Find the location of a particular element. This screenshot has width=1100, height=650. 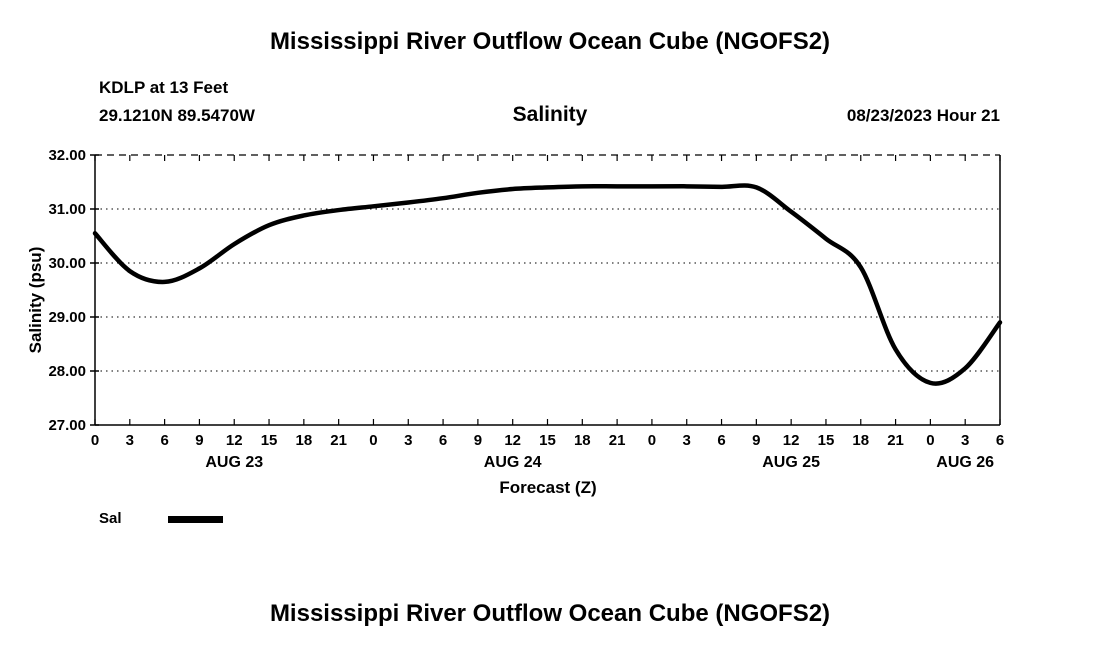

legend-line-swatch is located at coordinates (195, 519).